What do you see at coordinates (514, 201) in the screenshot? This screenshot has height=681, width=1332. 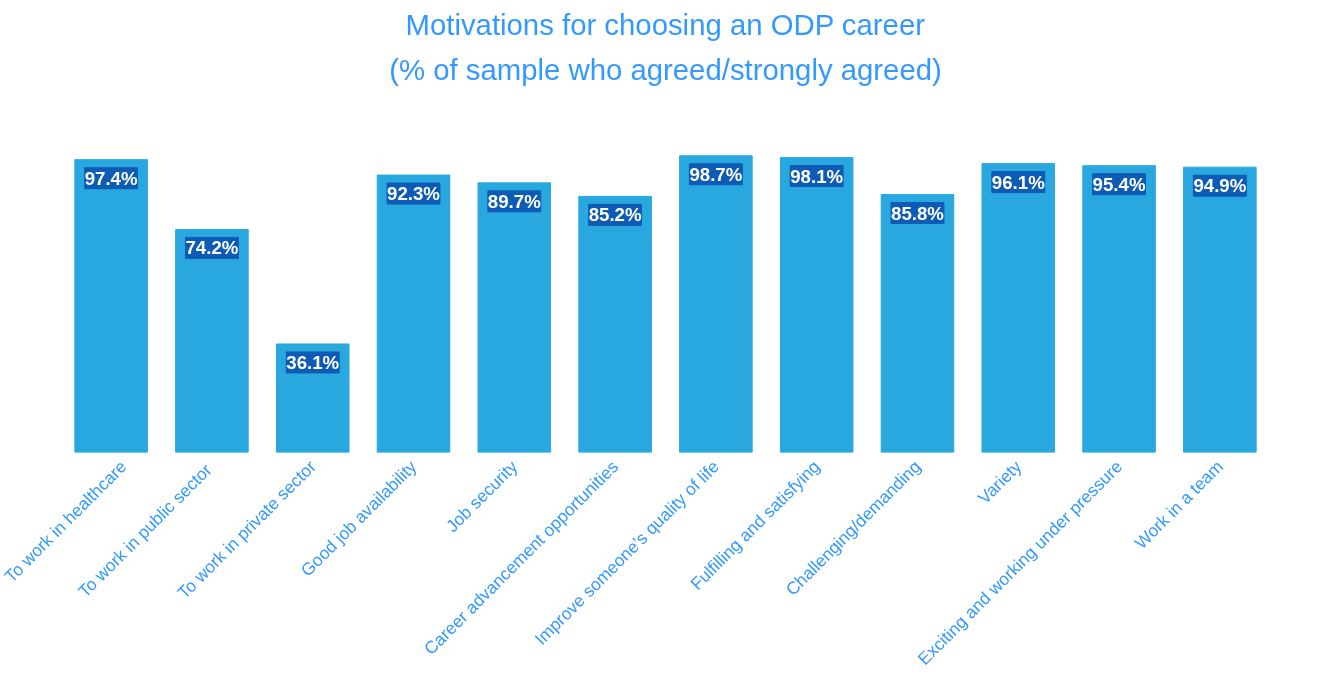 I see `data-label: 89.7%` at bounding box center [514, 201].